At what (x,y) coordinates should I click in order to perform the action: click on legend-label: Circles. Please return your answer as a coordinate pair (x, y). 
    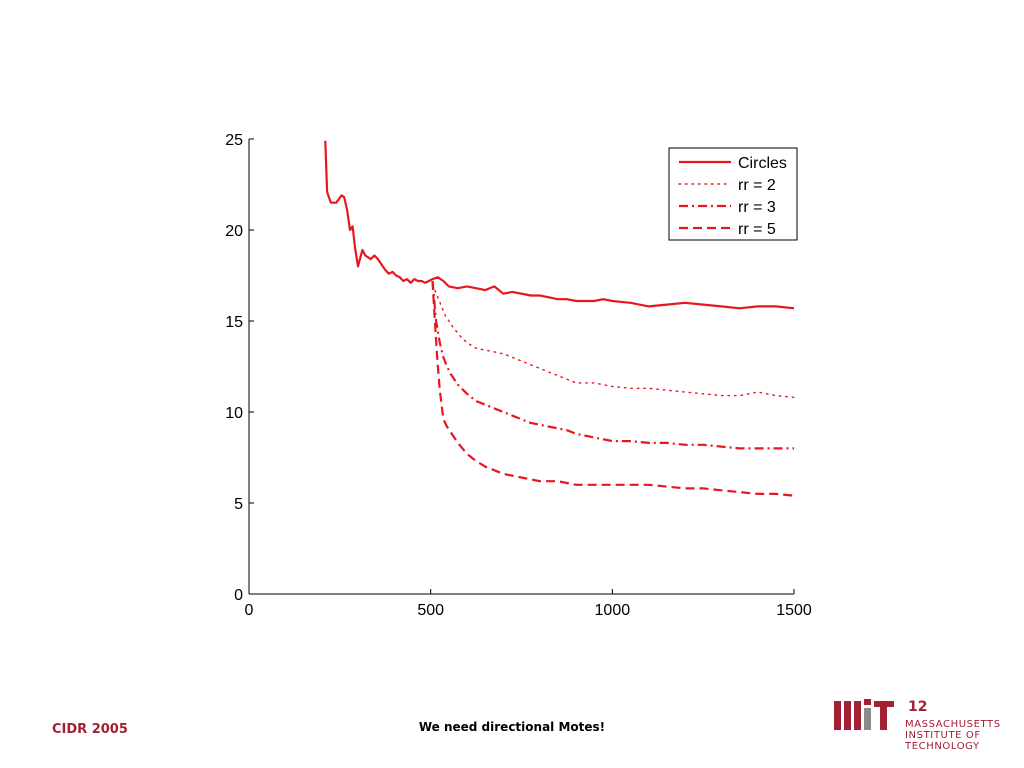
    Looking at the image, I should click on (762, 163).